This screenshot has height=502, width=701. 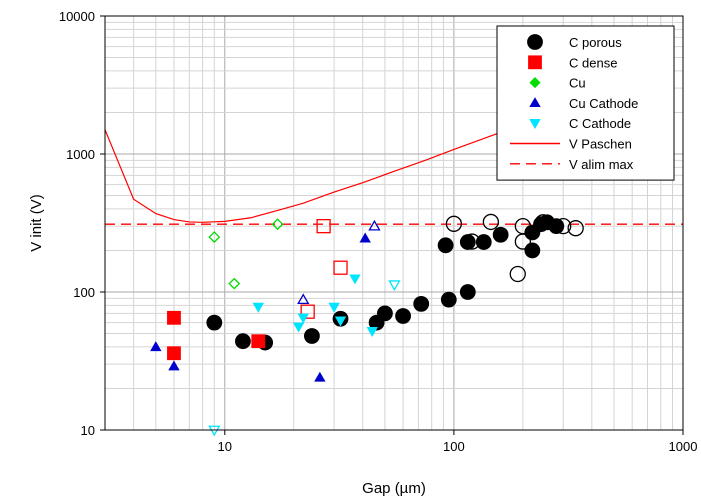 I want to click on legend-label: C dense, so click(x=593, y=62).